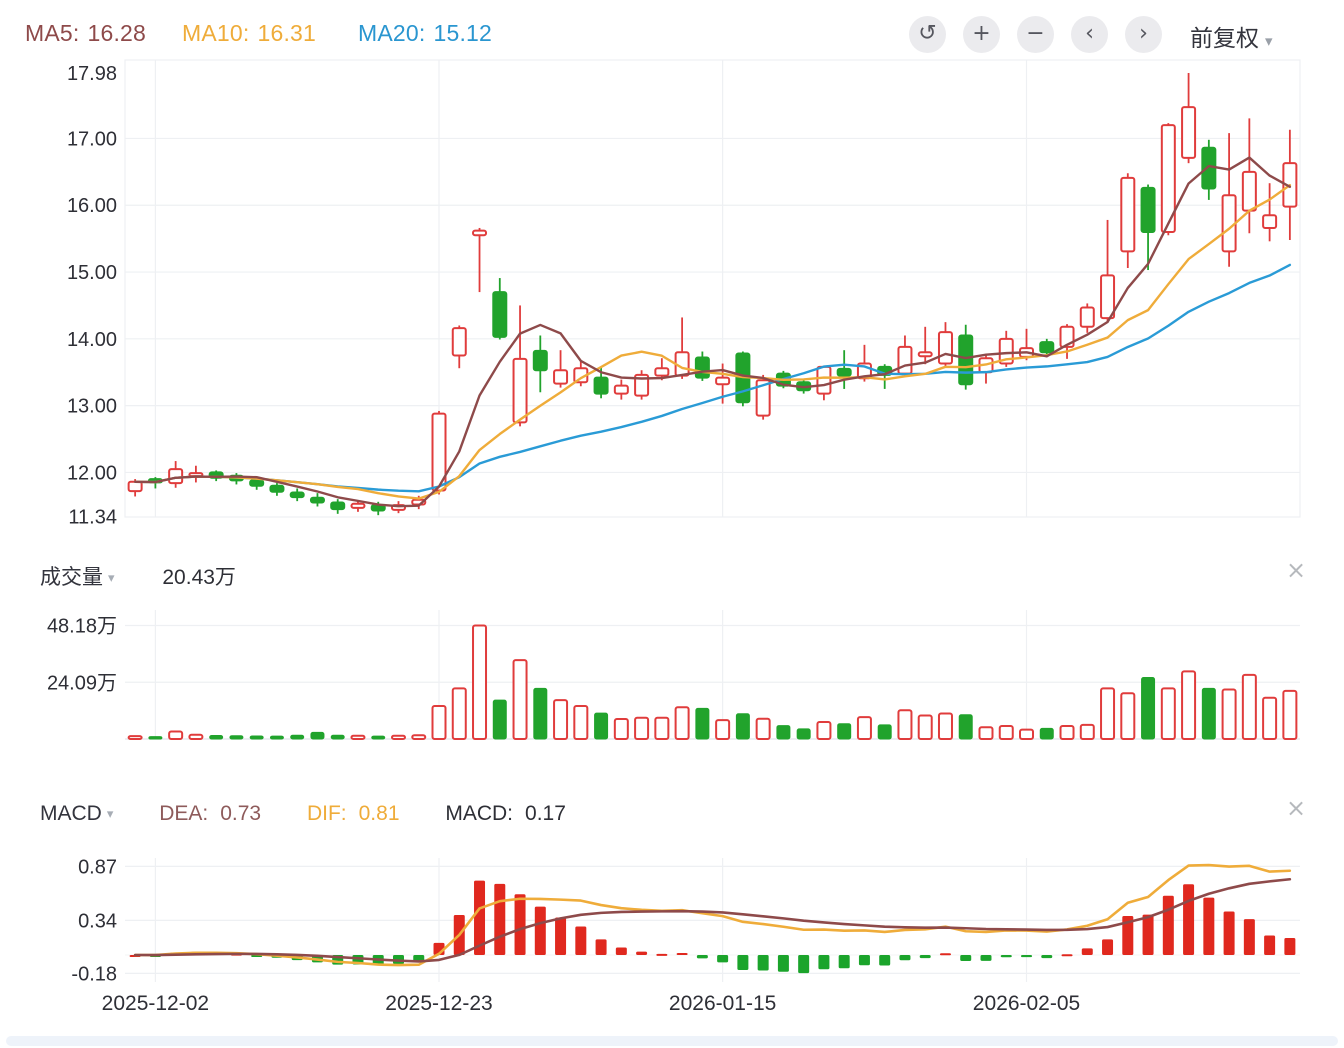 The height and width of the screenshot is (1048, 1344). Describe the element at coordinates (672, 1041) in the screenshot. I see `horizontal-scrollbar` at that location.